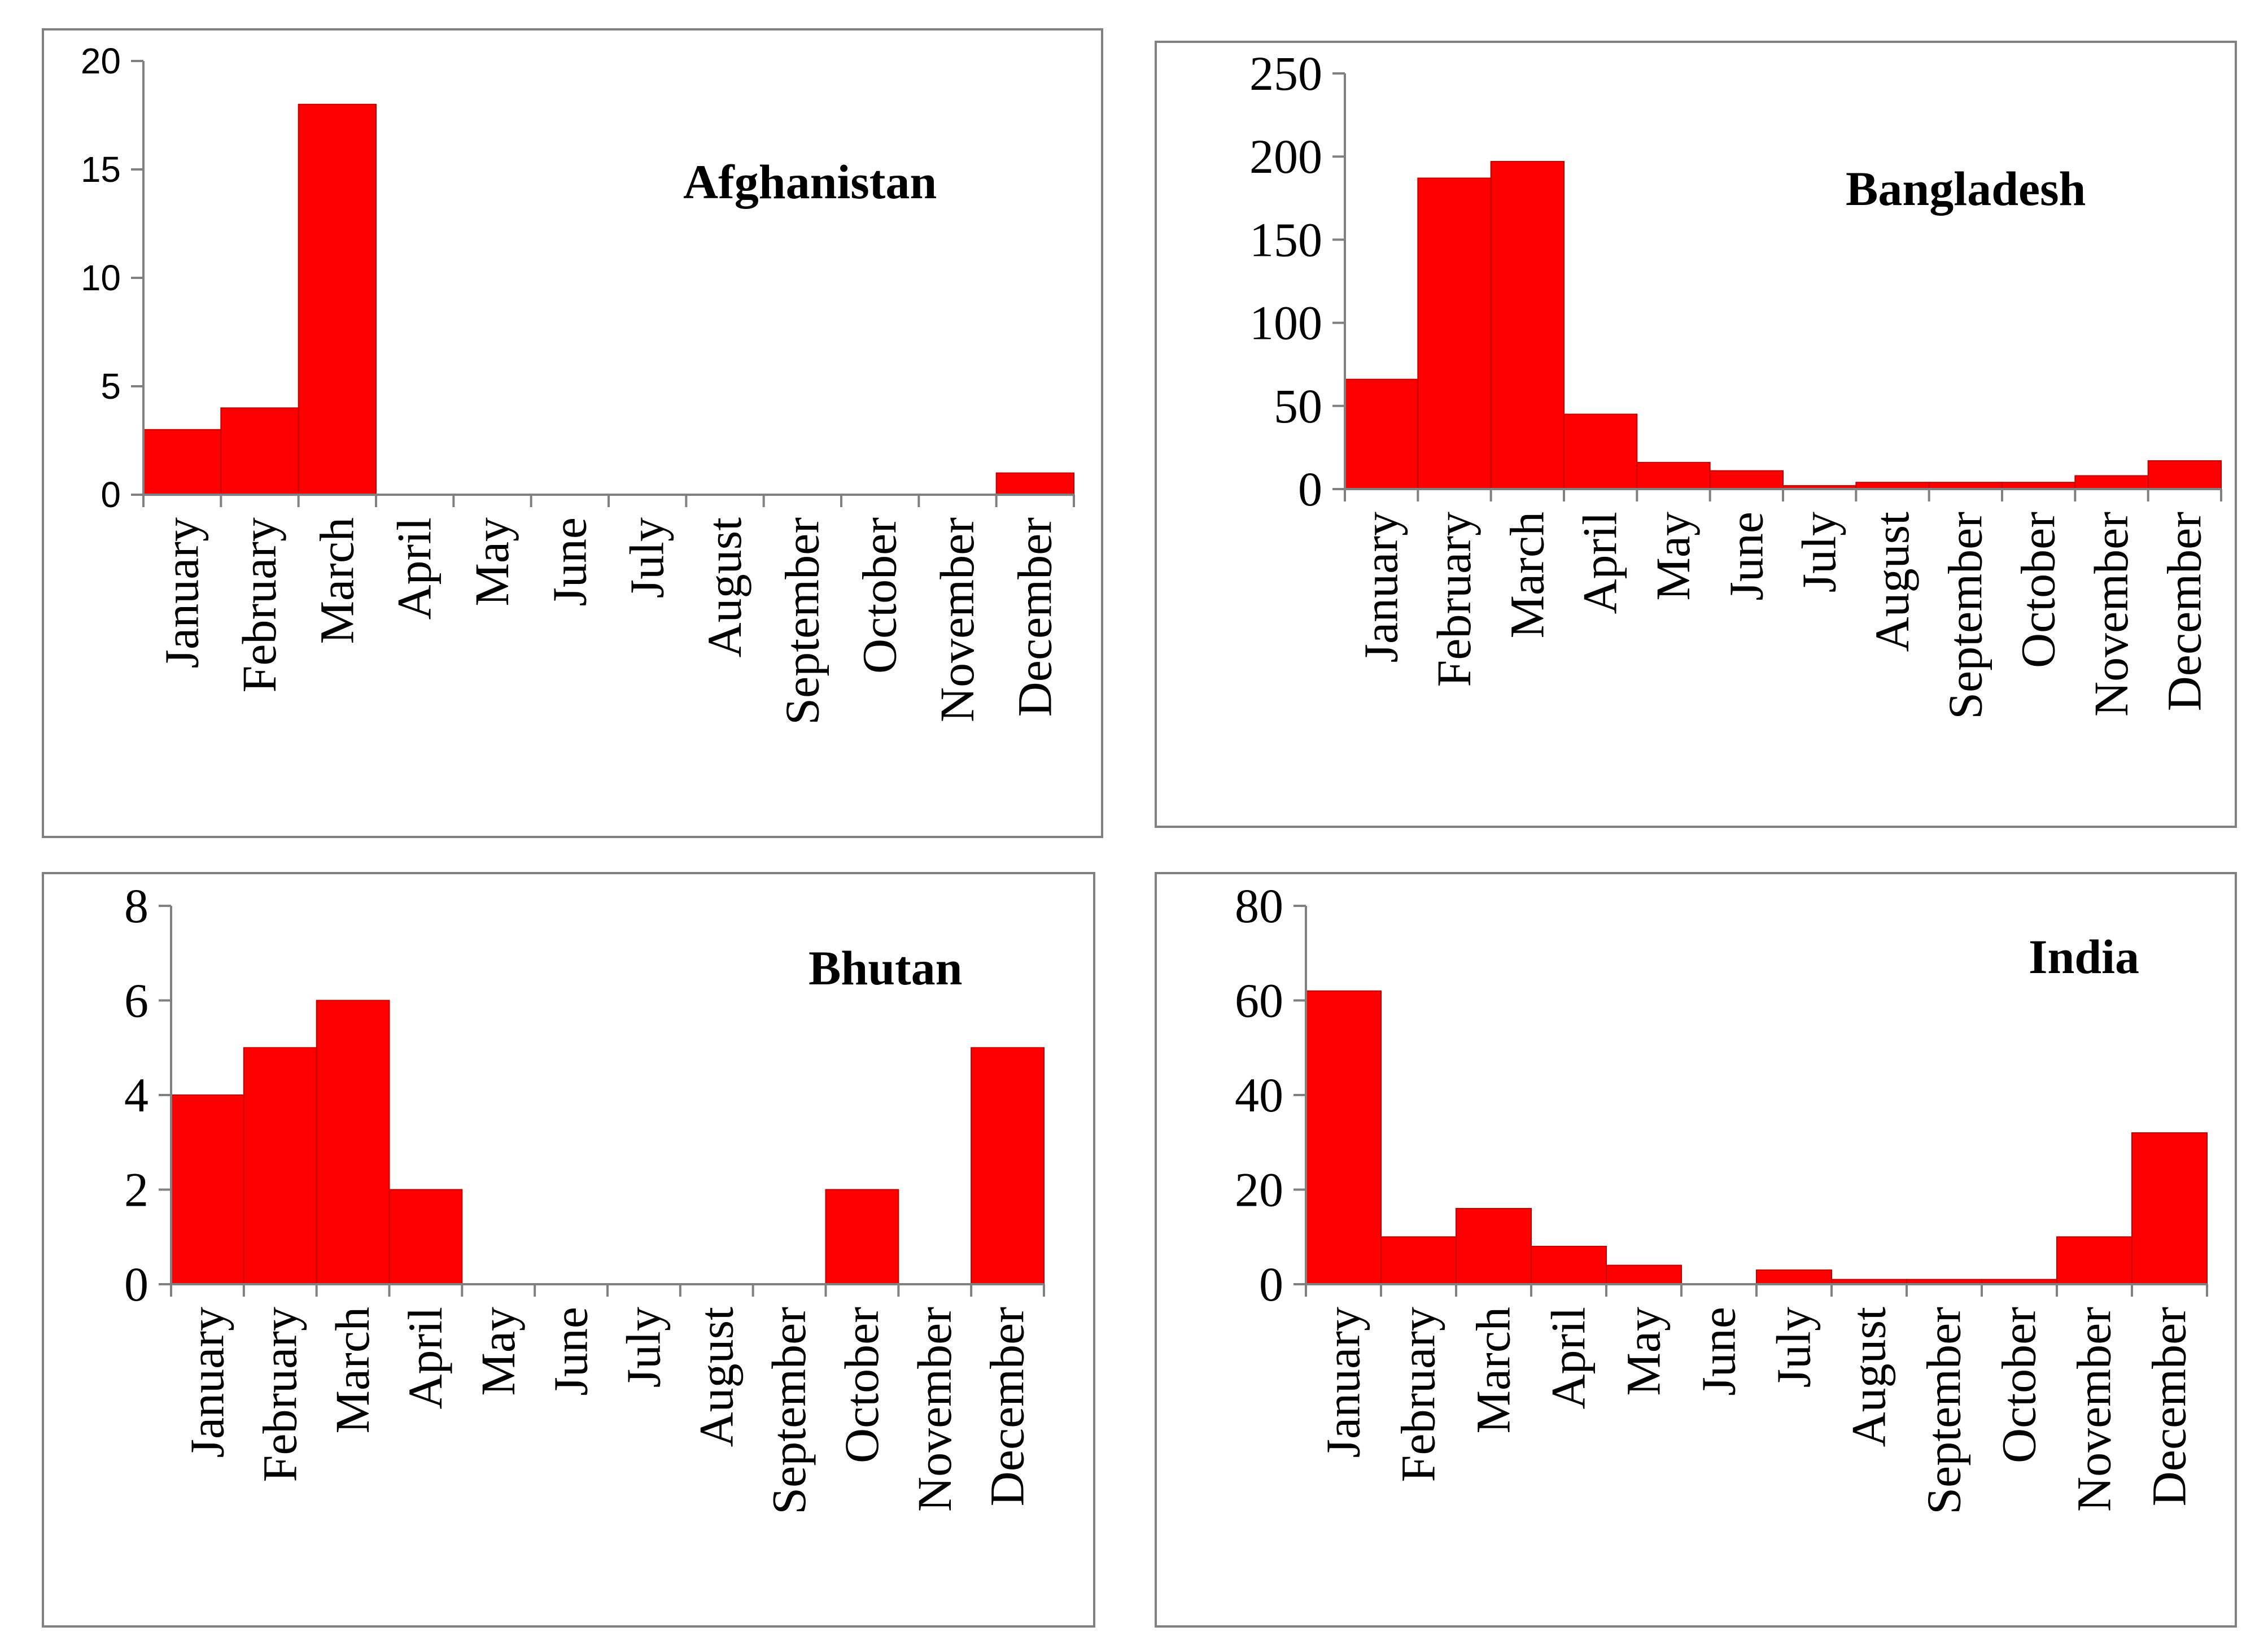 The width and height of the screenshot is (2268, 1640). Describe the element at coordinates (810, 182) in the screenshot. I see `chart-title: Afghanistan` at that location.